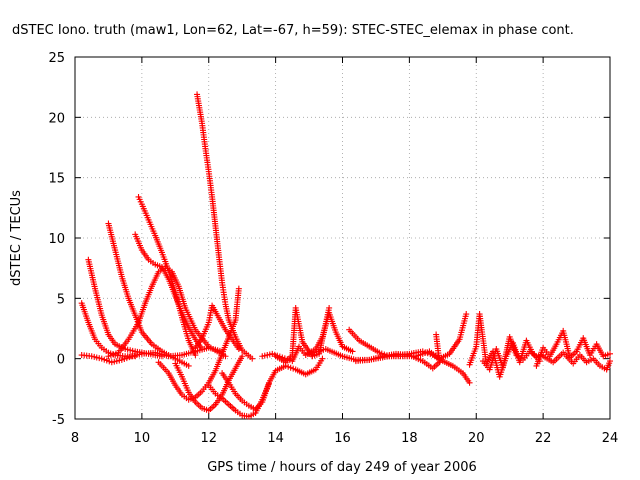 This screenshot has width=640, height=480. What do you see at coordinates (476, 438) in the screenshot?
I see `x-tick-label: 20` at bounding box center [476, 438].